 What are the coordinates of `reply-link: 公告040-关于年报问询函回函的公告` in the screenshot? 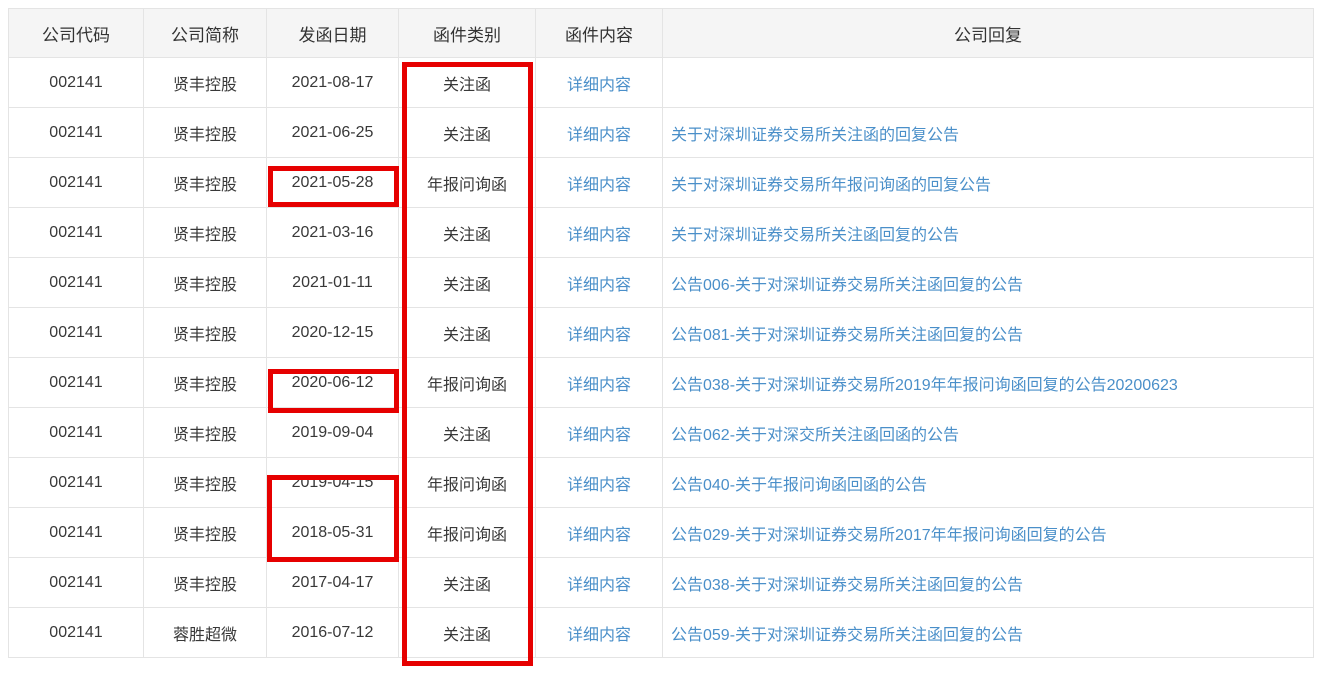 It's located at (799, 485).